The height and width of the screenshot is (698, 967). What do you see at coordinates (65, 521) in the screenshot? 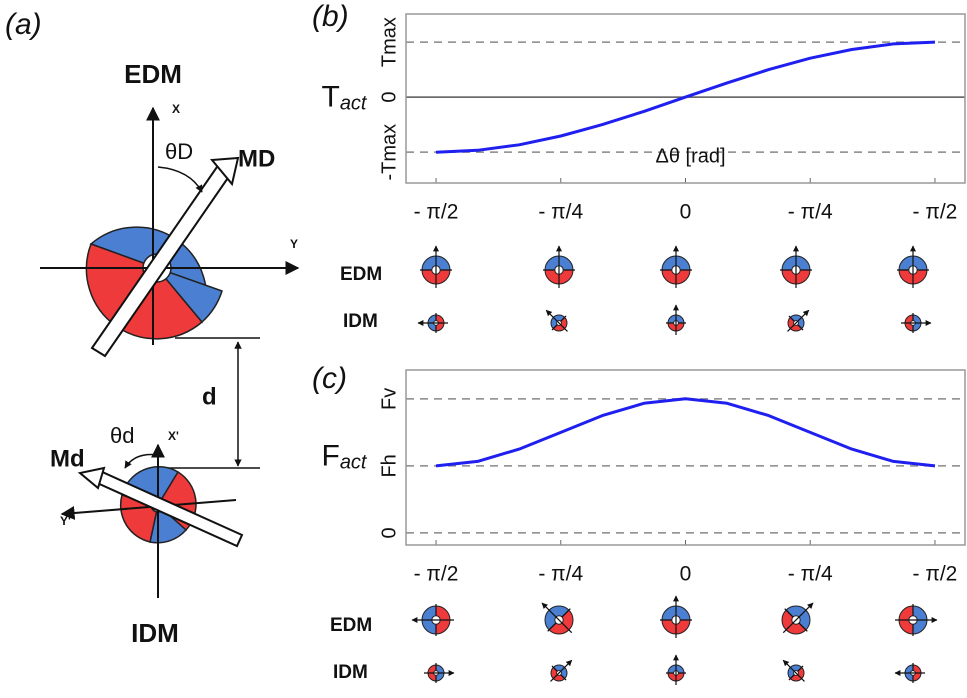
I see `label: Y'` at bounding box center [65, 521].